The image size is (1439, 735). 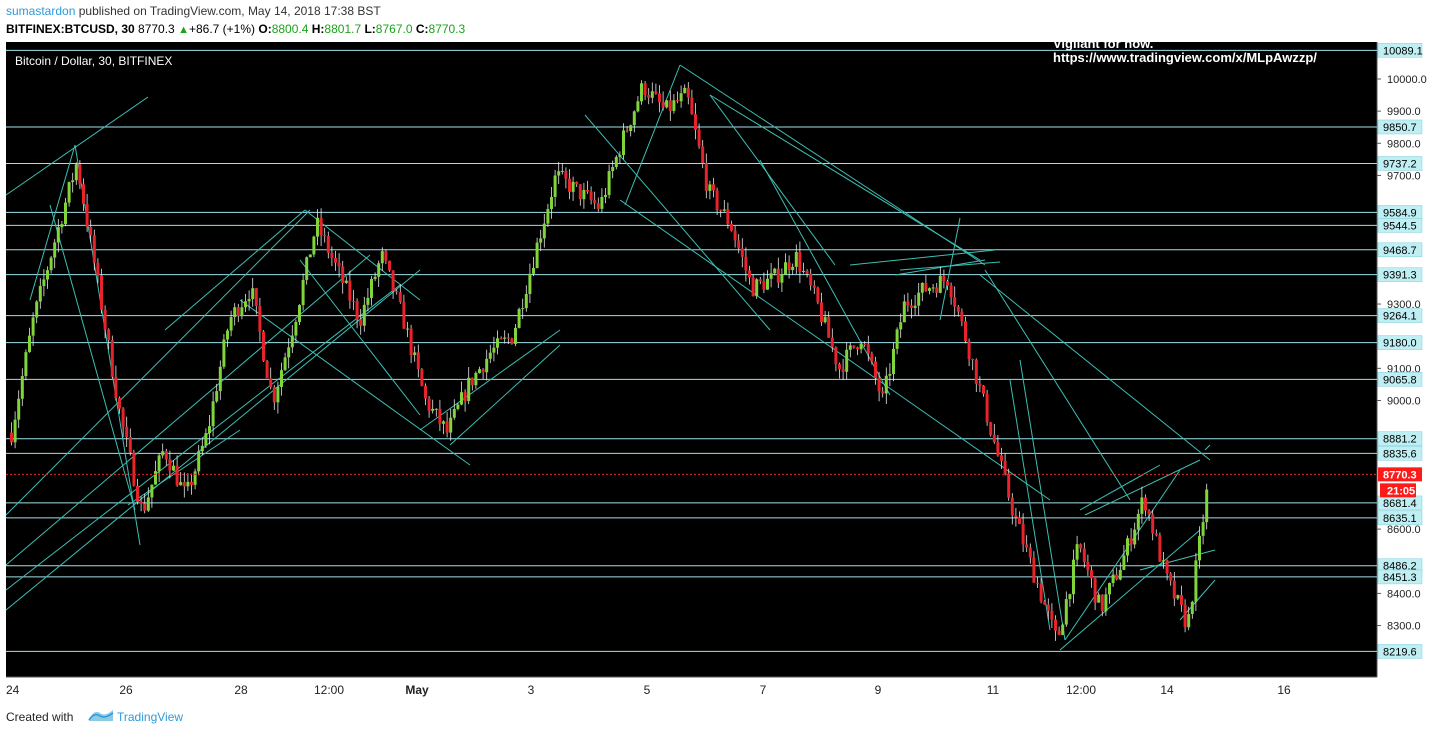 What do you see at coordinates (101, 715) in the screenshot?
I see `tradingview-logo-icon` at bounding box center [101, 715].